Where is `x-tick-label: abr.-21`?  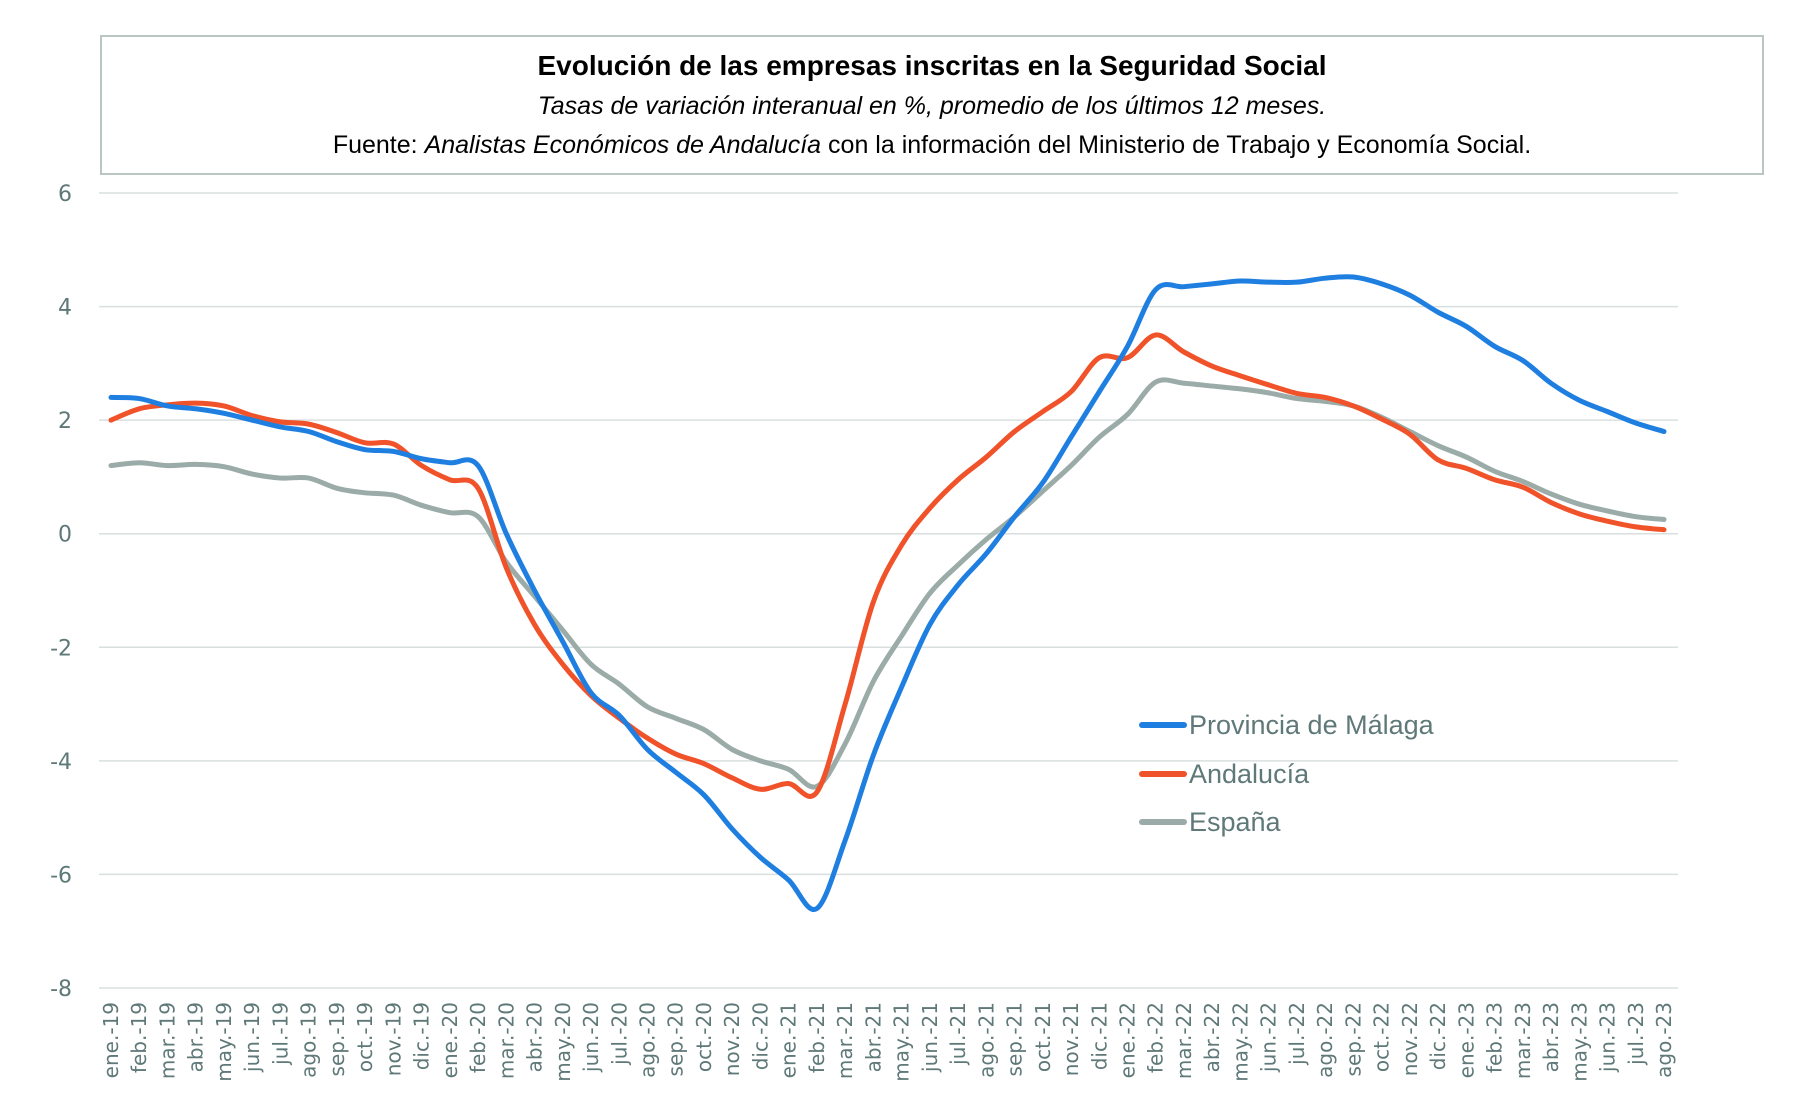 x-tick-label: abr.-21 is located at coordinates (873, 1037).